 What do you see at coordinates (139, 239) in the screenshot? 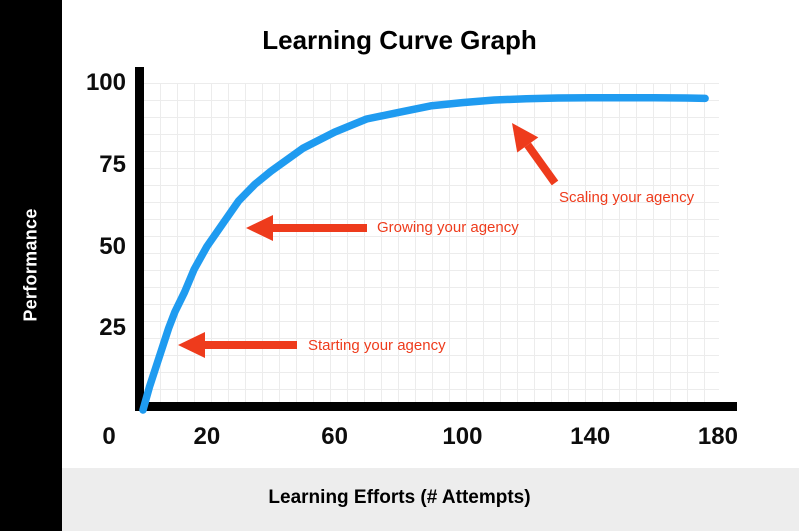
I see `y-axis-line` at bounding box center [139, 239].